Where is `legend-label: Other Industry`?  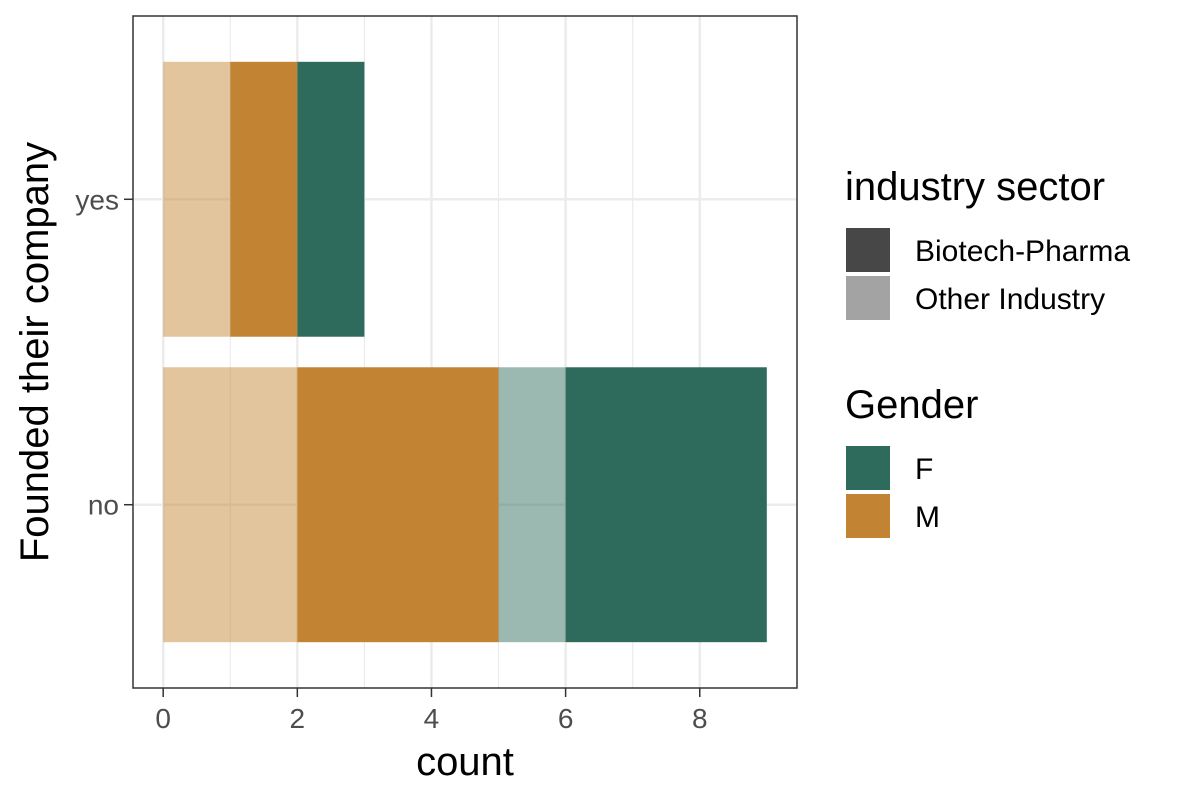
legend-label: Other Industry is located at coordinates (1010, 299).